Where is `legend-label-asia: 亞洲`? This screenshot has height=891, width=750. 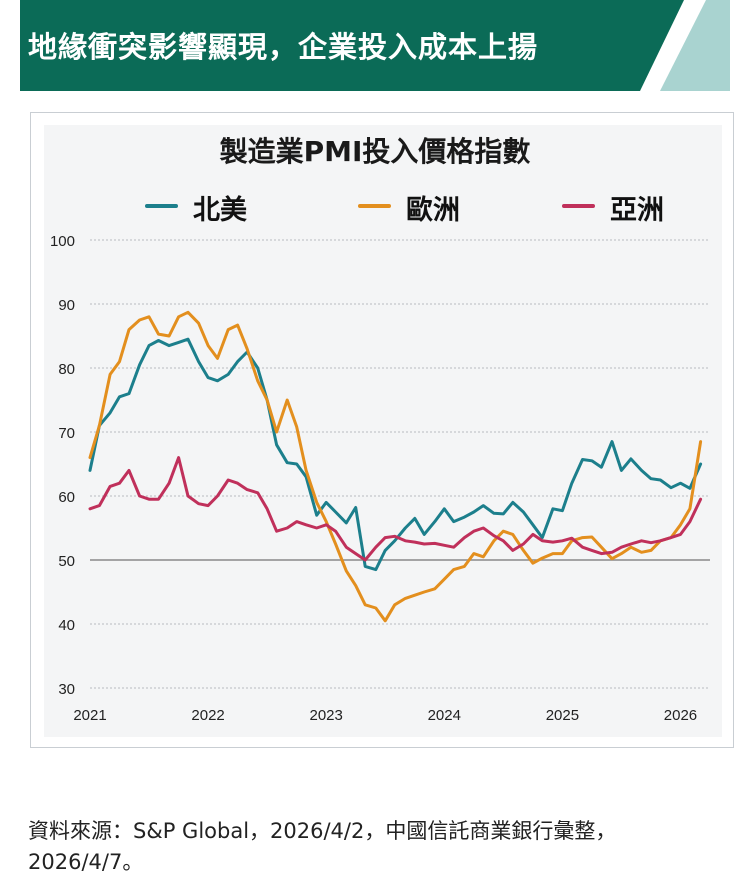
legend-label-asia: 亞洲 is located at coordinates (637, 210).